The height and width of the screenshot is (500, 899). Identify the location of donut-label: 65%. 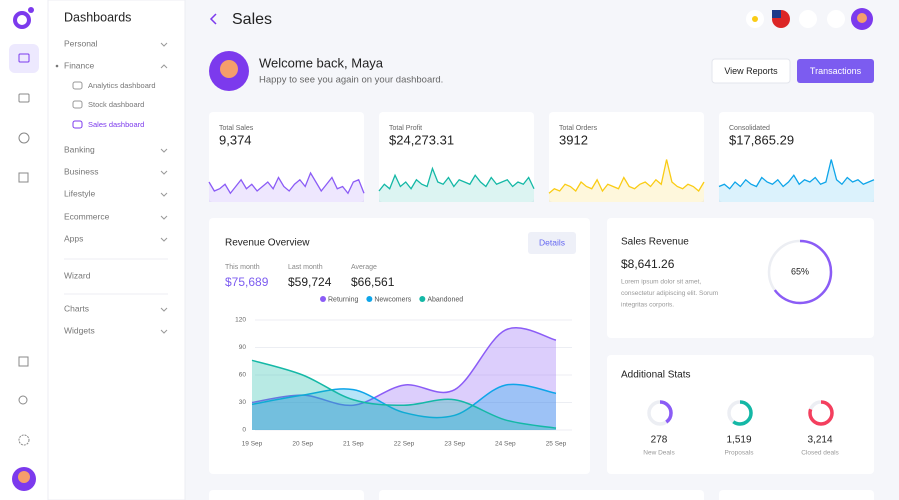
(800, 271).